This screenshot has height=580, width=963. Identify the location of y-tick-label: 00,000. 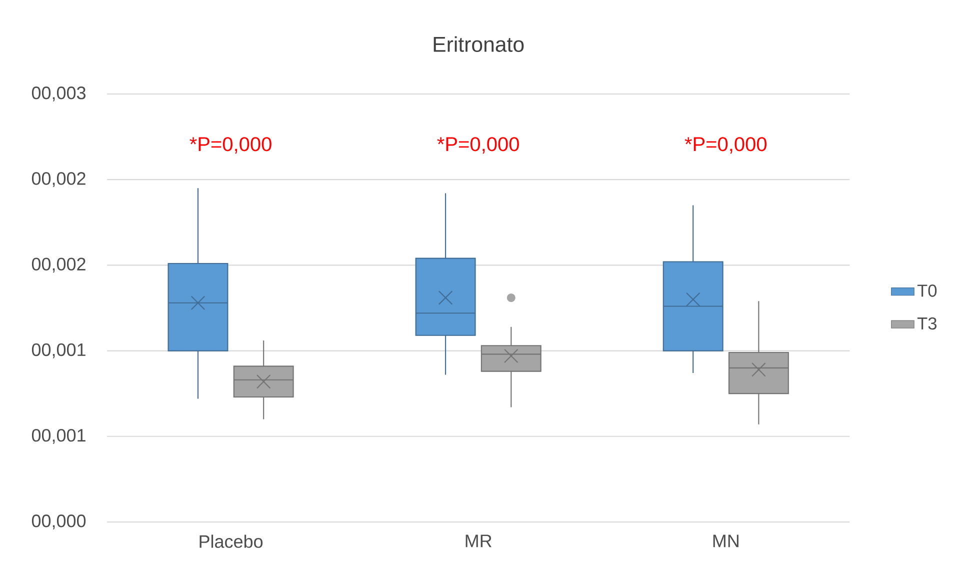
(59, 522).